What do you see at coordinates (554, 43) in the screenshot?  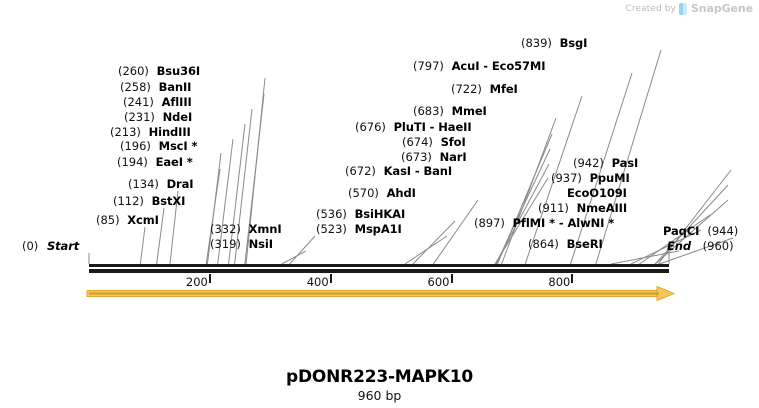 I see `restriction-site-label: (839) BsgI` at bounding box center [554, 43].